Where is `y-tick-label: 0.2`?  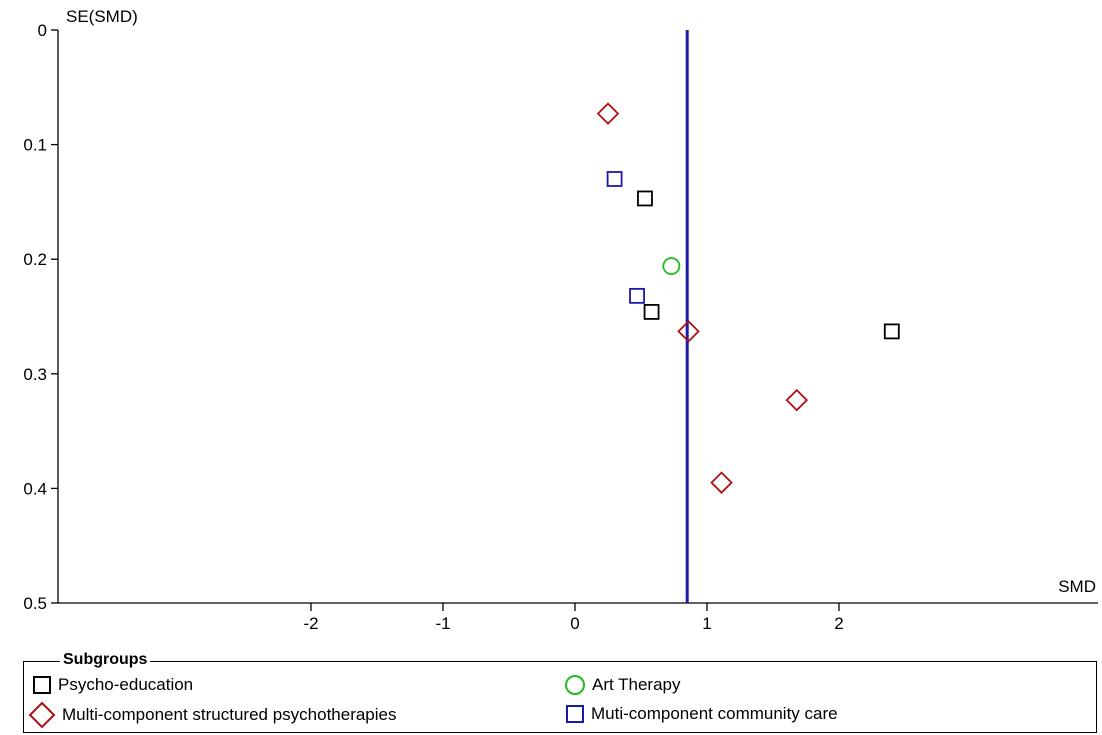 y-tick-label: 0.2 is located at coordinates (35, 259).